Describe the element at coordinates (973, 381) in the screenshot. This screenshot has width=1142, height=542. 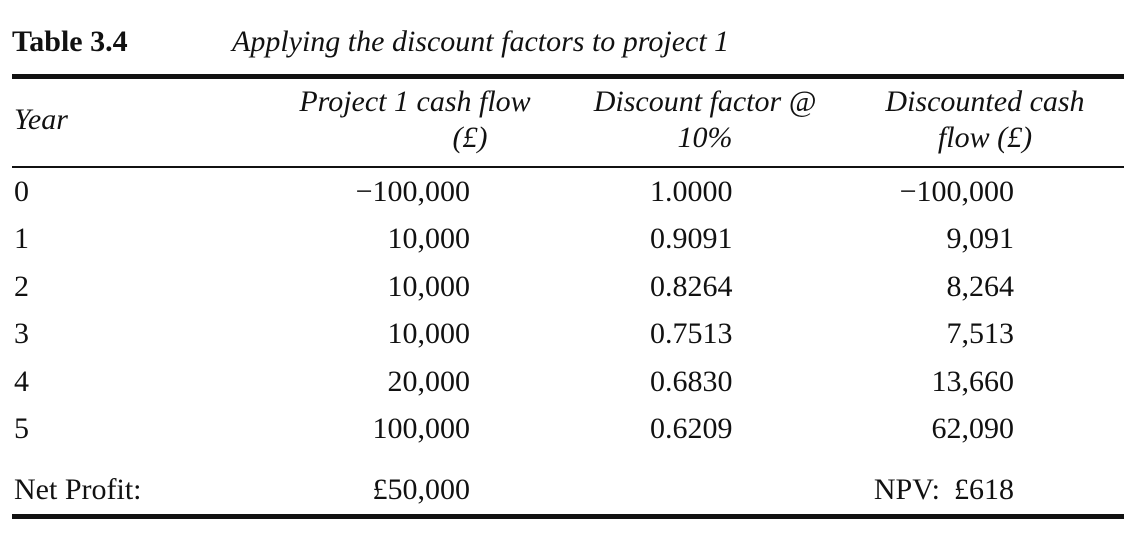
I see `discounted-cell: 13,660` at that location.